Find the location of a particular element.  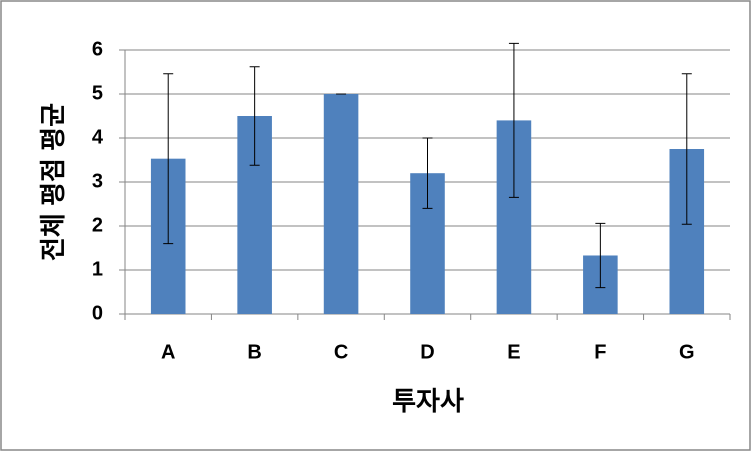

x-tick-label: A is located at coordinates (168, 352).